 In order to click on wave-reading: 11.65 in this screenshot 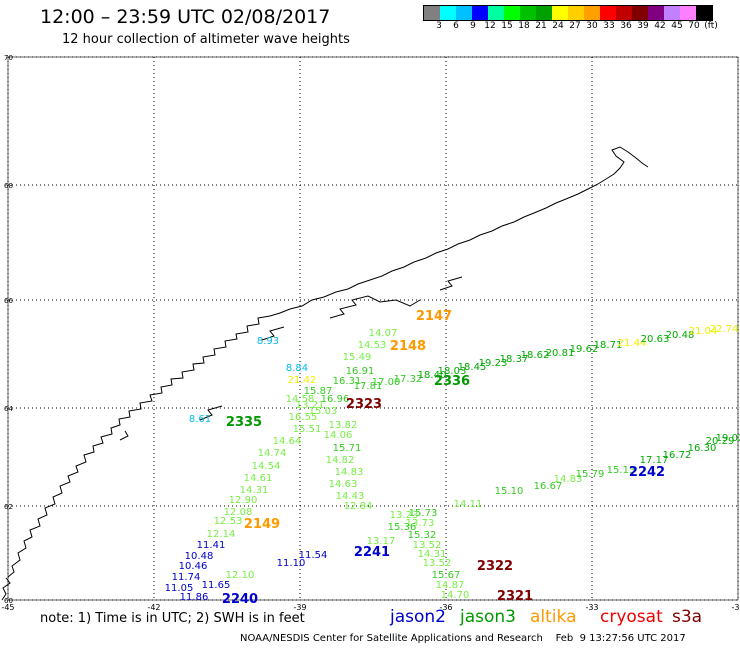, I will do `click(216, 585)`.